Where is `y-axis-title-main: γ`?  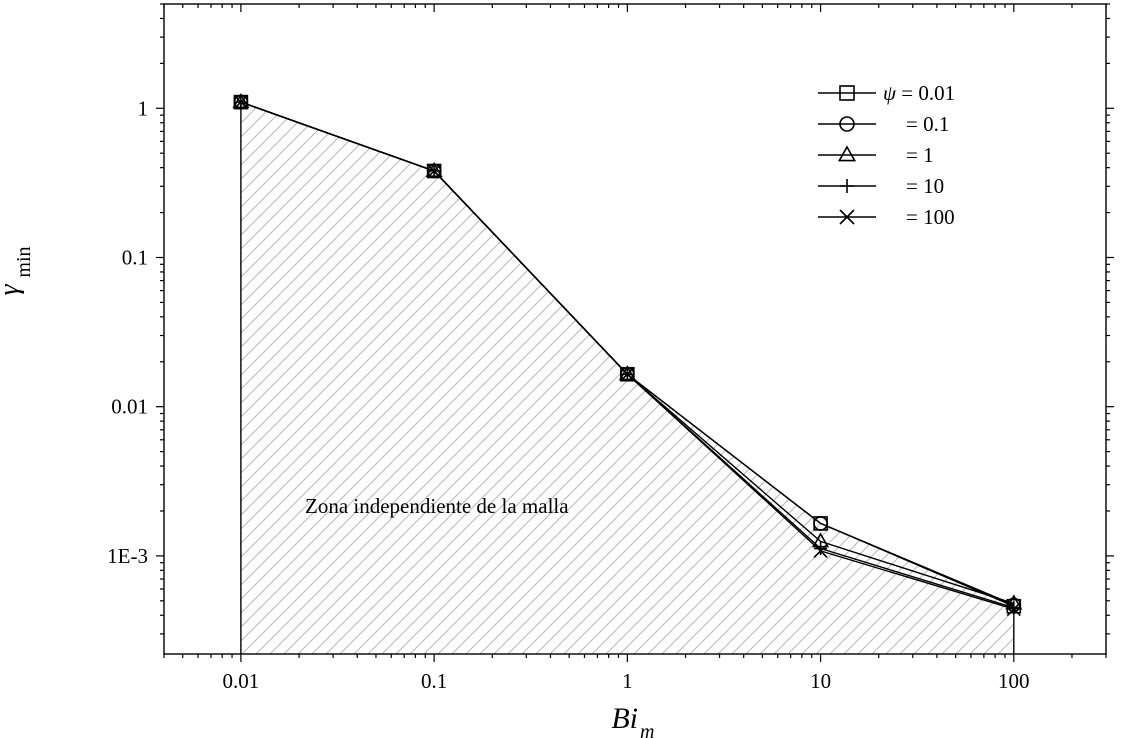
y-axis-title-main: γ is located at coordinates (12, 290).